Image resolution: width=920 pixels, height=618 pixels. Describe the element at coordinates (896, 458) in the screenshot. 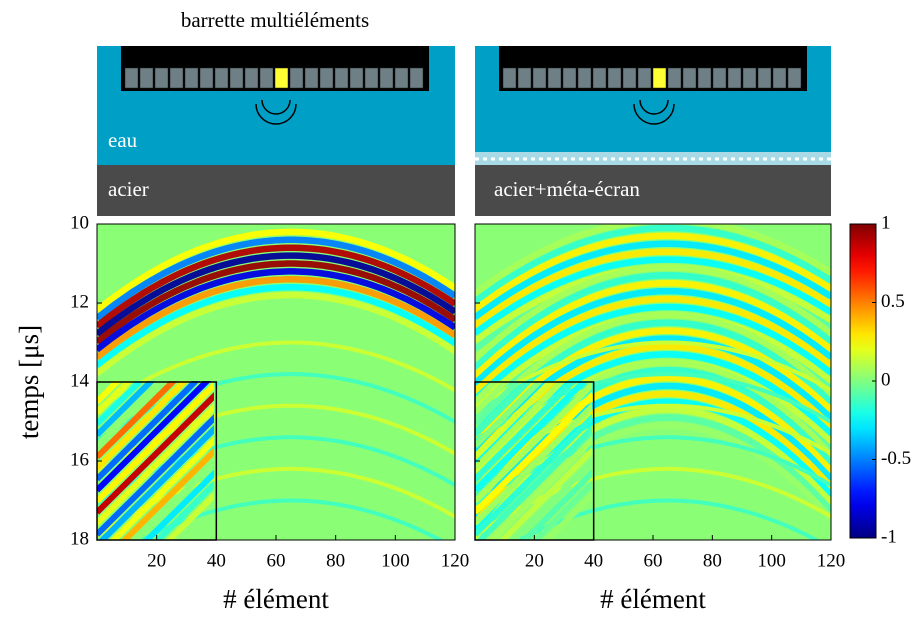

I see `colorbar-tick-label: -0.5` at that location.